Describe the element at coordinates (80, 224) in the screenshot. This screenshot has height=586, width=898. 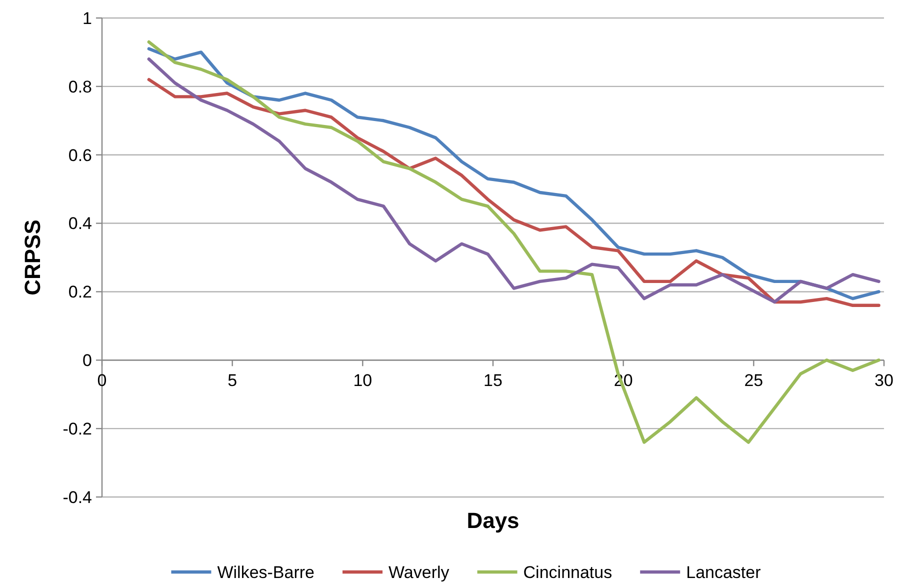
I see `y-tick-label: 0.4` at that location.